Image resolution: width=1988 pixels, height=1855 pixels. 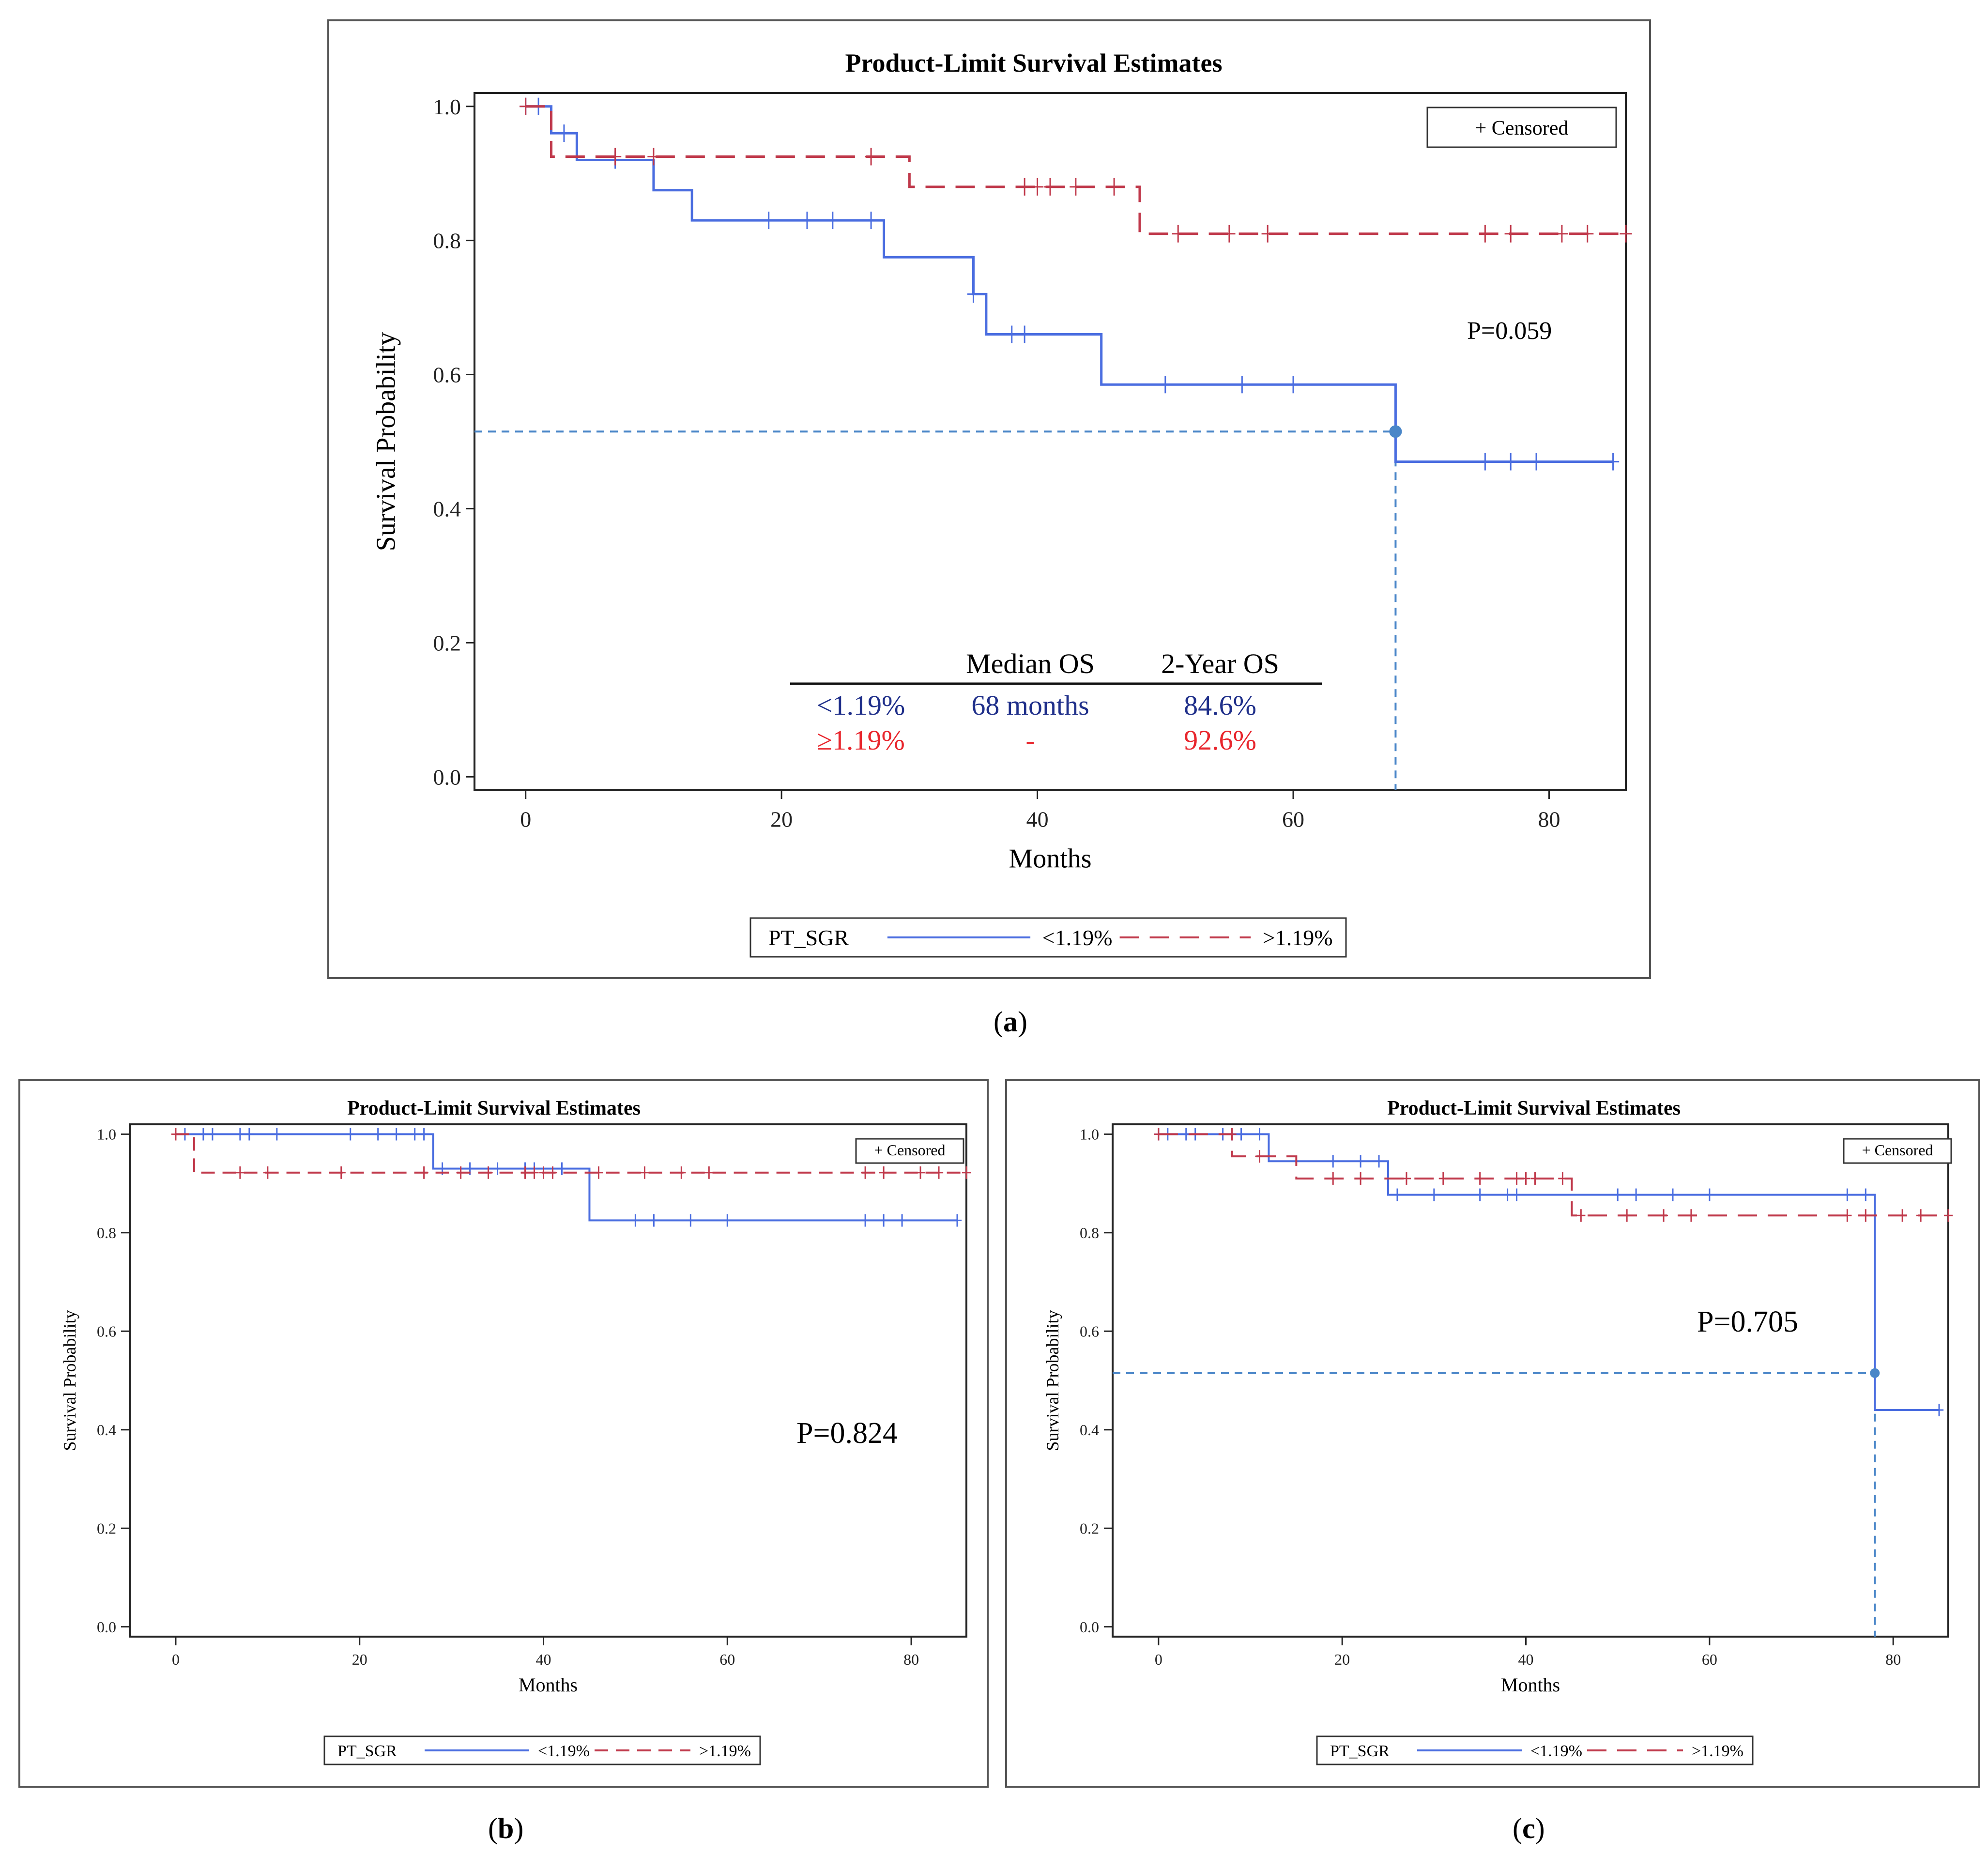 What do you see at coordinates (1089, 1627) in the screenshot?
I see `y-tick-label: 0.0` at bounding box center [1089, 1627].